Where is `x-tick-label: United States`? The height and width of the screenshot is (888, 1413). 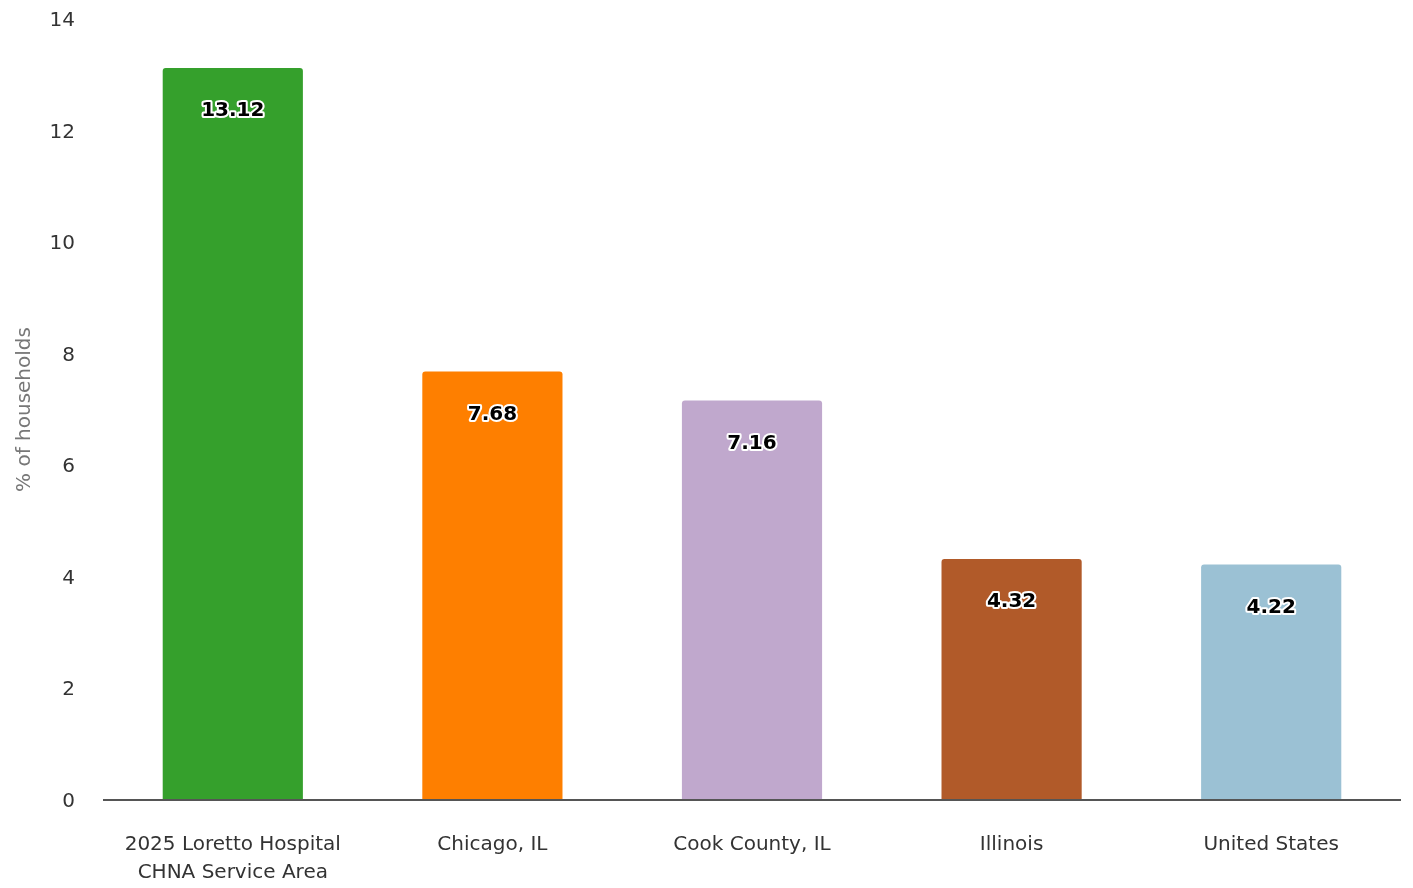
x-tick-label: United States is located at coordinates (1271, 843).